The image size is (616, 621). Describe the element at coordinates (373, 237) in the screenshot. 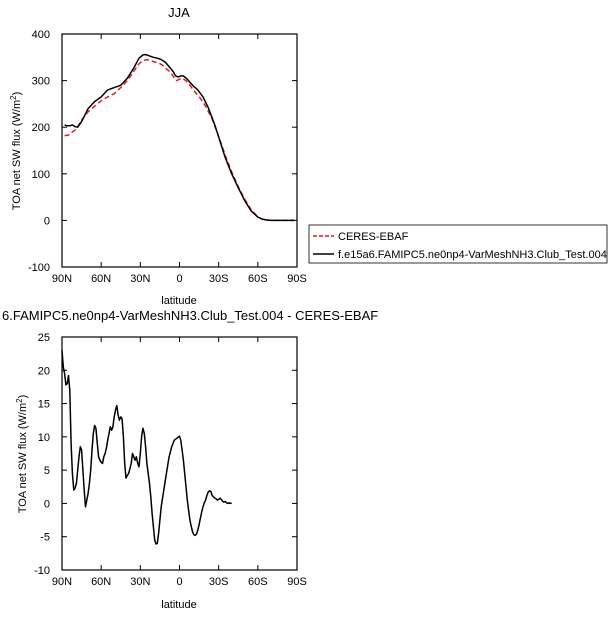

I see `legend-label-ceres: CERES-EBAF` at that location.